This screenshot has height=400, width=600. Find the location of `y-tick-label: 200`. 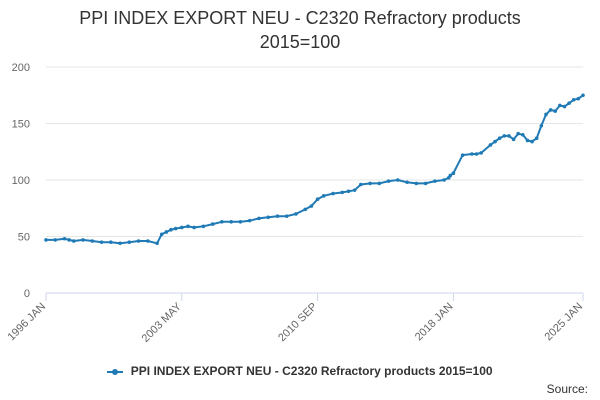

y-tick-label: 200 is located at coordinates (21, 68).